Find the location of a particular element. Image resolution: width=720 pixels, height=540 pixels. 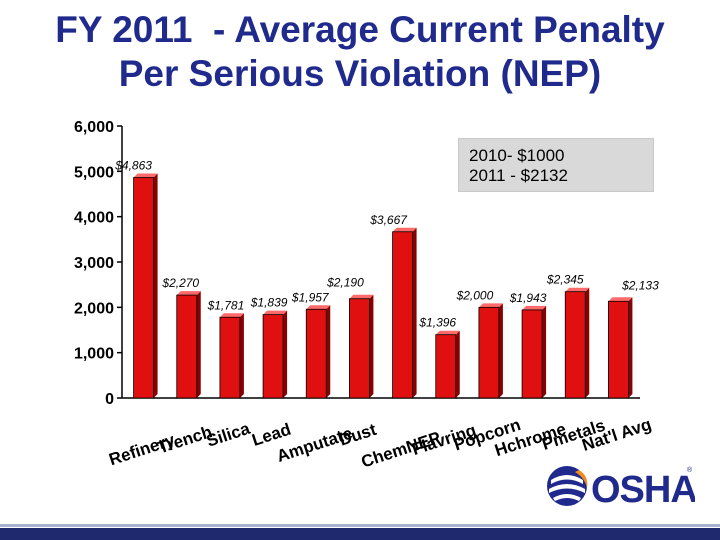

y-tick-label: 5,000 is located at coordinates (94, 172).